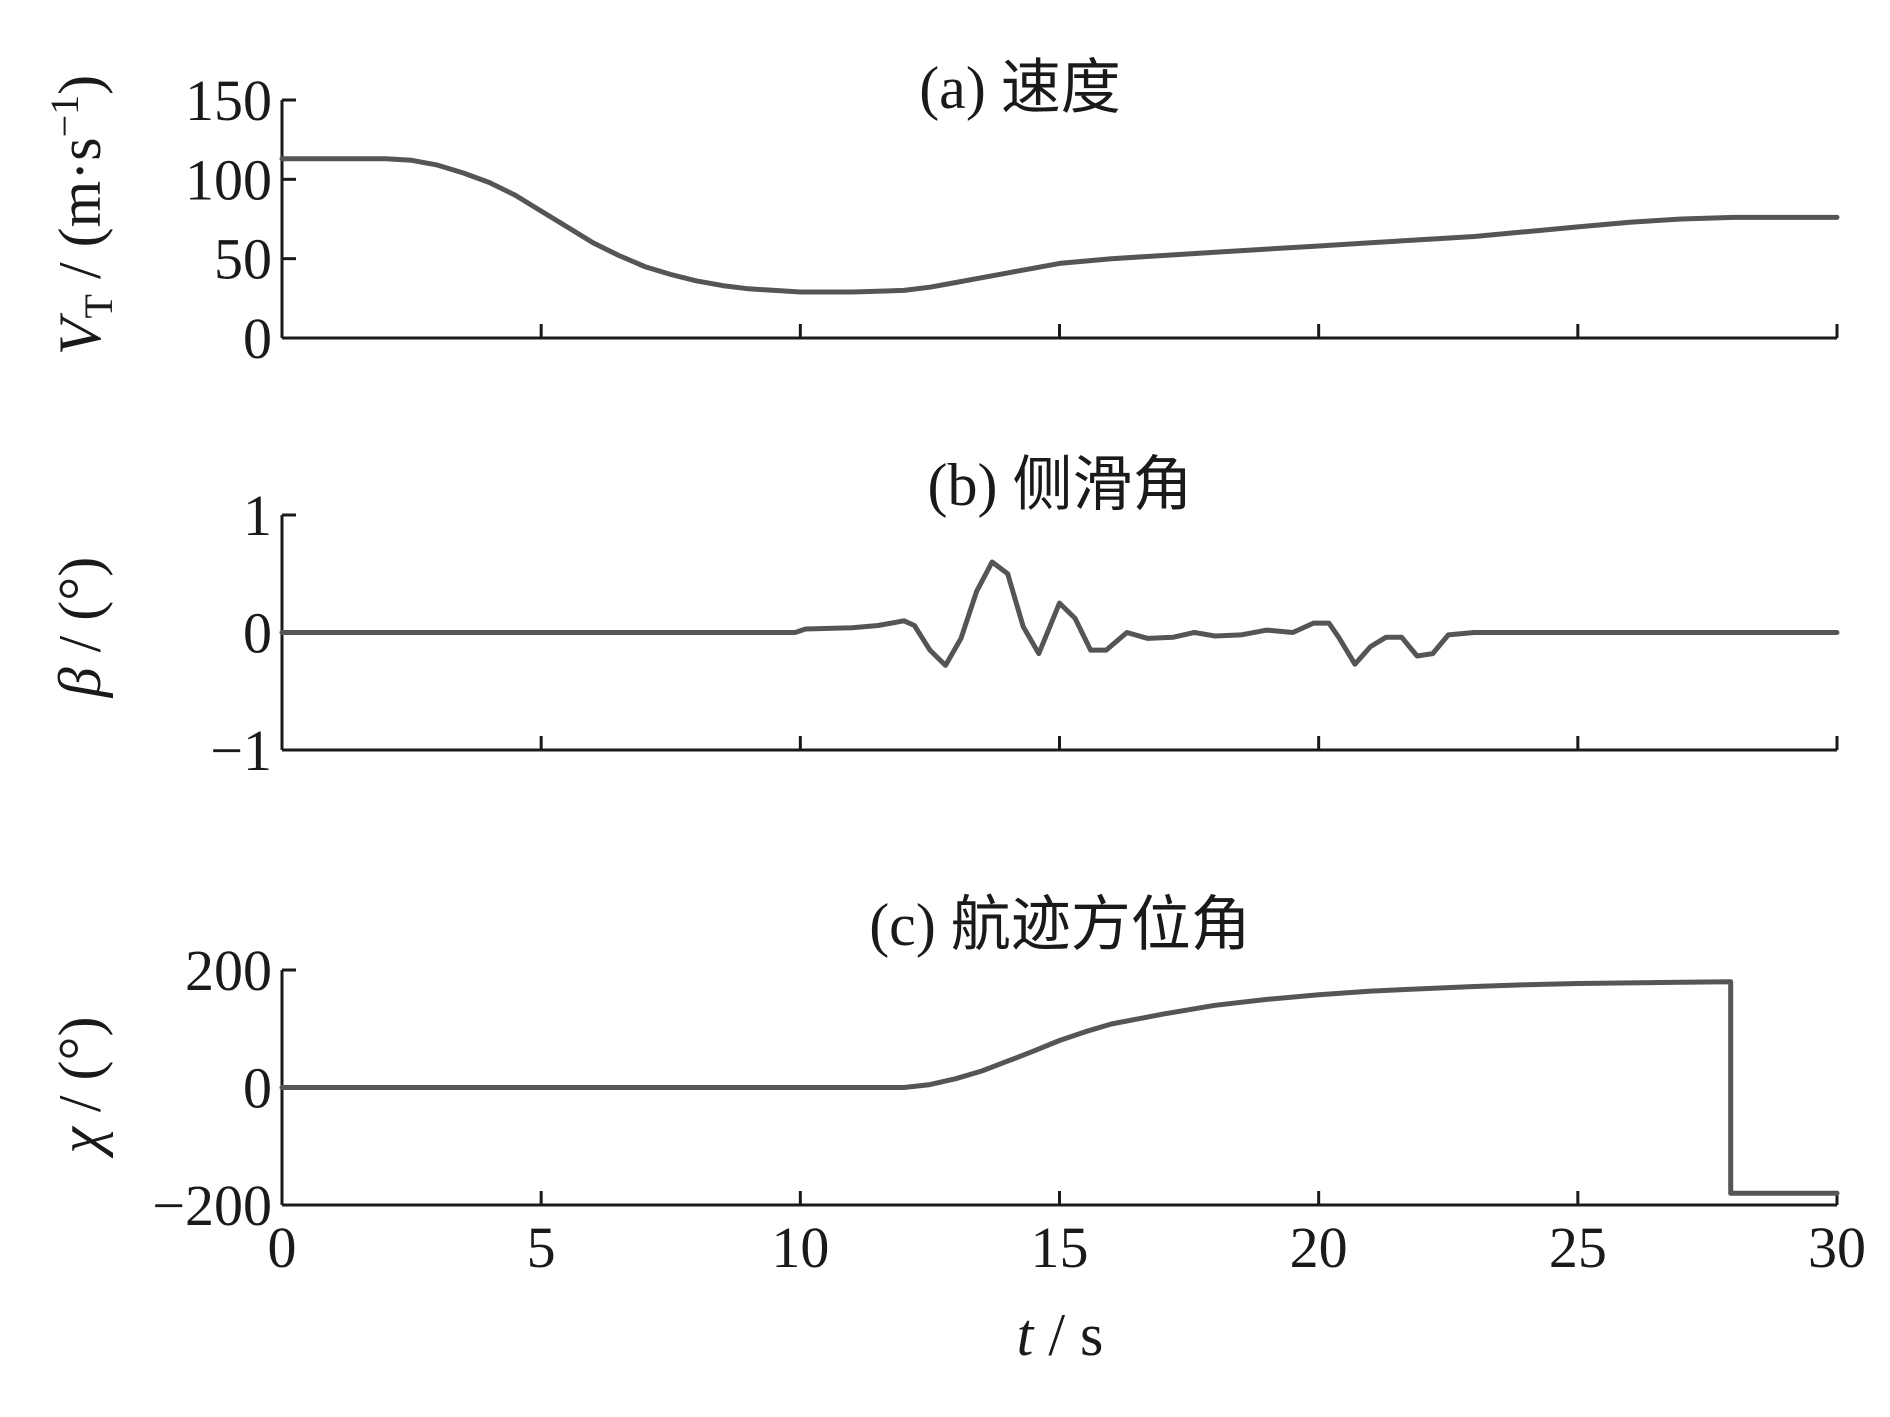 The width and height of the screenshot is (1890, 1417). Describe the element at coordinates (257, 515) in the screenshot. I see `y-tick-label-sideslip: 1` at that location.